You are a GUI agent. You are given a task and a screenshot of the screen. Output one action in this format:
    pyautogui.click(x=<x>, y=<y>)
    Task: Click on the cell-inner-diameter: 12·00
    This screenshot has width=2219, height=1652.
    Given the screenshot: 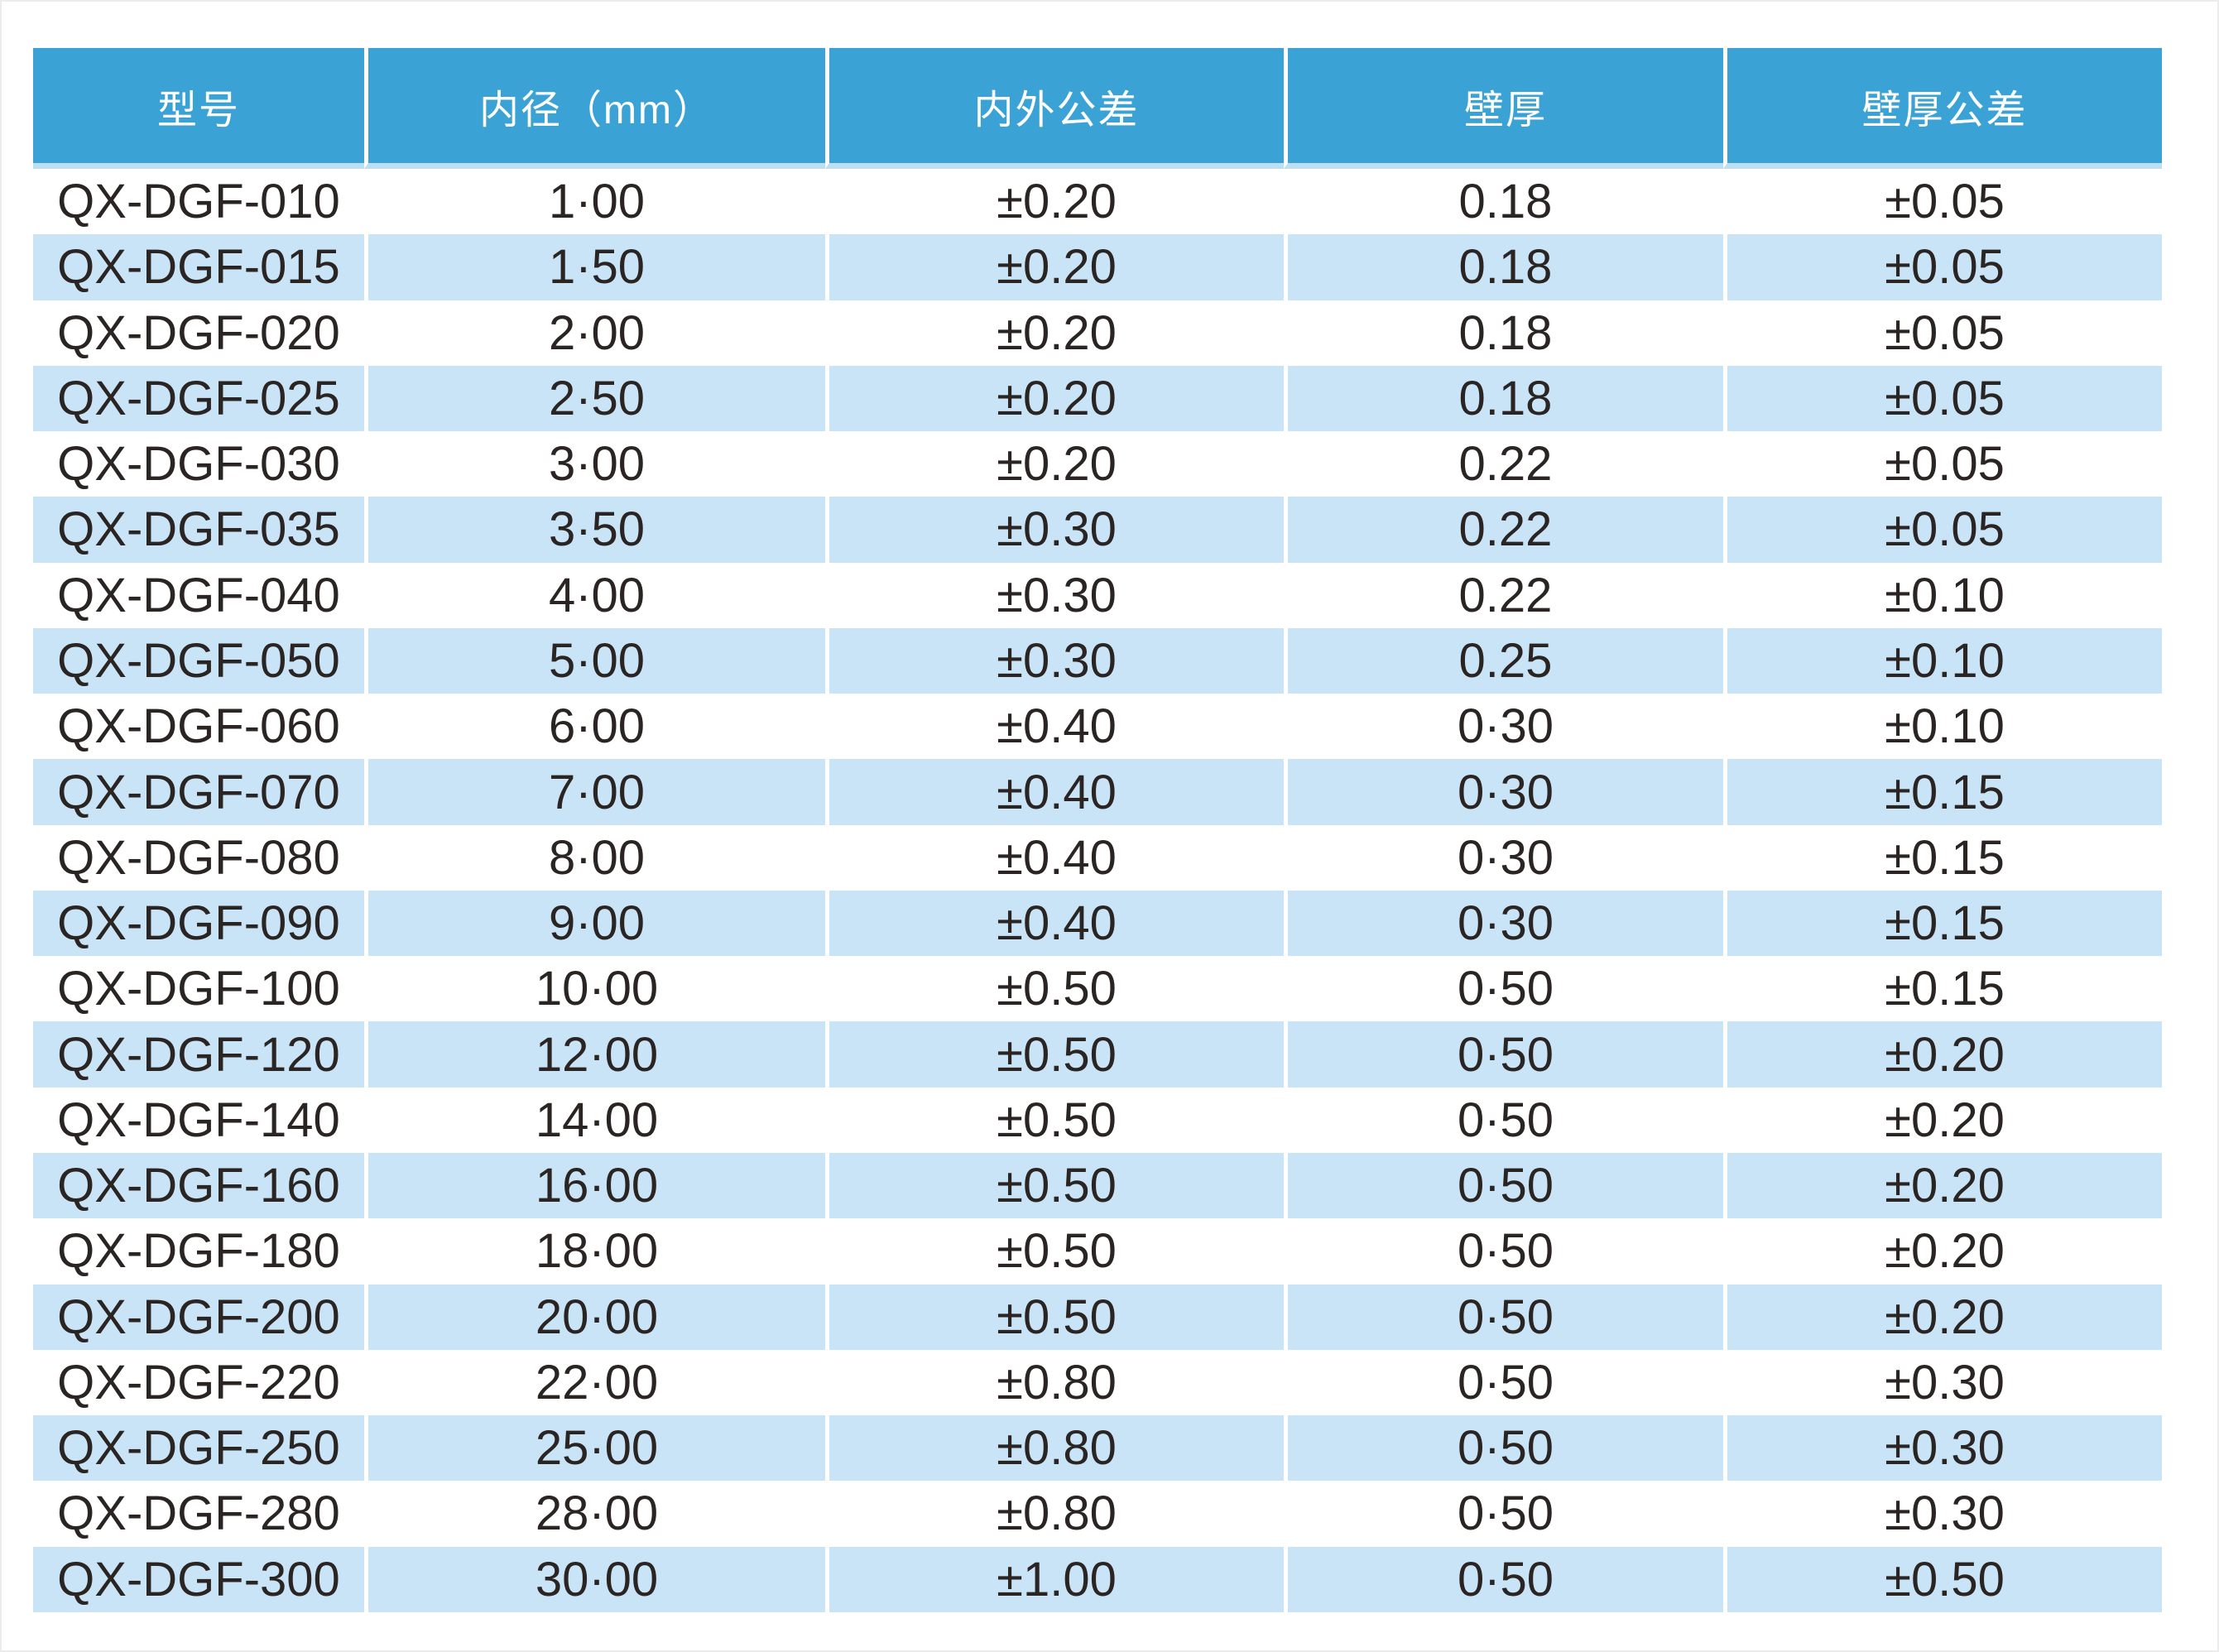 What is the action you would take?
    pyautogui.click(x=595, y=1054)
    